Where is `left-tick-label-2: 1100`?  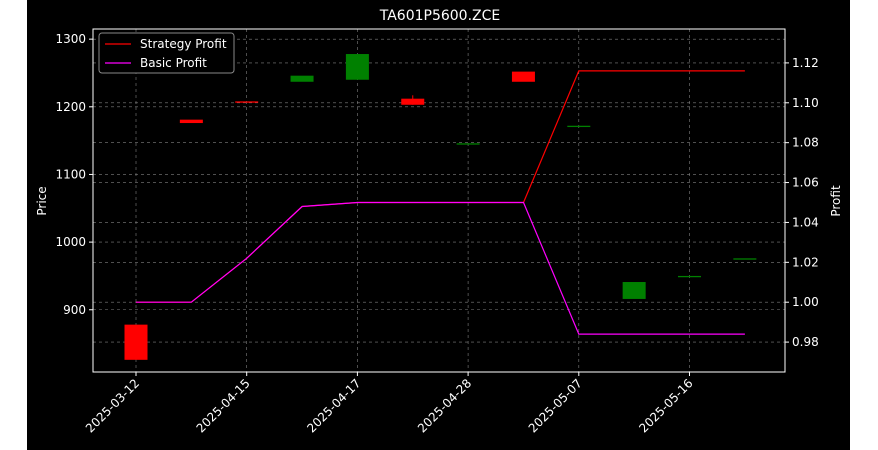
left-tick-label-2: 1100 is located at coordinates (70, 174).